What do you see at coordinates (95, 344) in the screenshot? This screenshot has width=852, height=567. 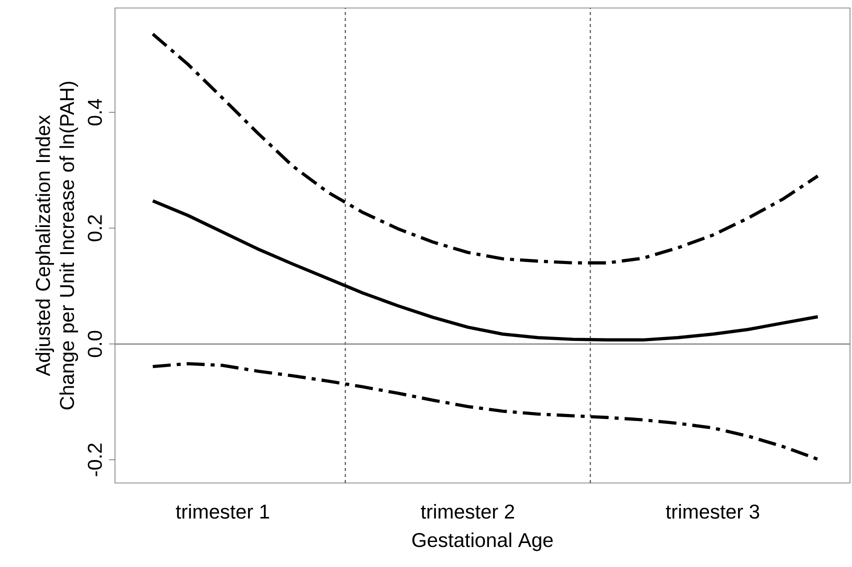 I see `y-tick-label: 0.0` at bounding box center [95, 344].